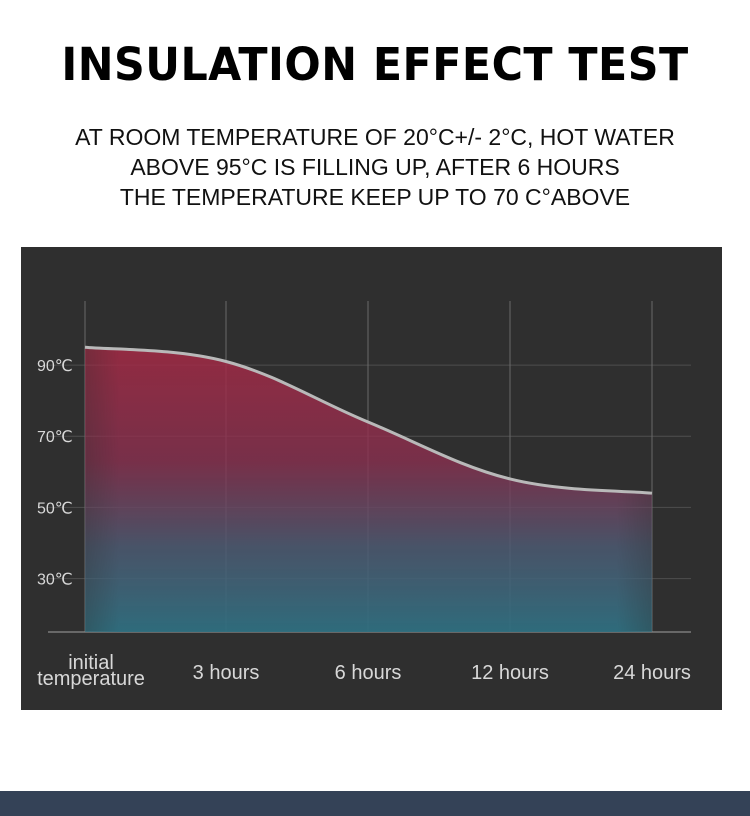 This screenshot has width=750, height=816. Describe the element at coordinates (375, 197) in the screenshot. I see `subtitle-line-3: THE TEMPERATURE KEEP UP TO 70 C°ABOVE` at that location.